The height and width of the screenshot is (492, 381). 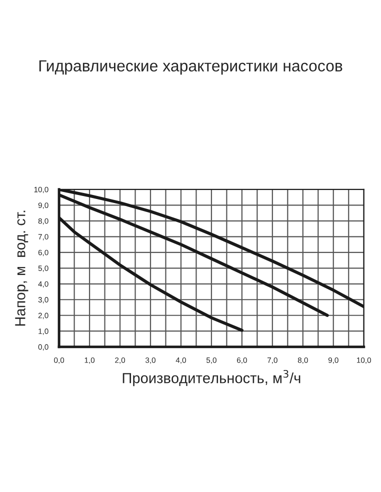 What do you see at coordinates (190, 67) in the screenshot?
I see `chart-title: Гидравлические характеристики насосов` at bounding box center [190, 67].